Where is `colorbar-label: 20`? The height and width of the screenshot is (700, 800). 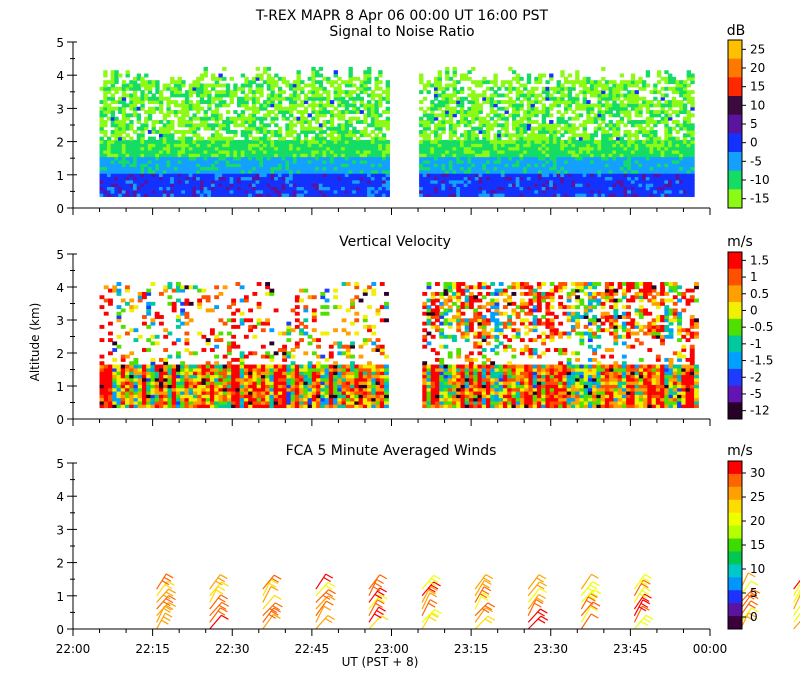
colorbar-label: 20 is located at coordinates (757, 68).